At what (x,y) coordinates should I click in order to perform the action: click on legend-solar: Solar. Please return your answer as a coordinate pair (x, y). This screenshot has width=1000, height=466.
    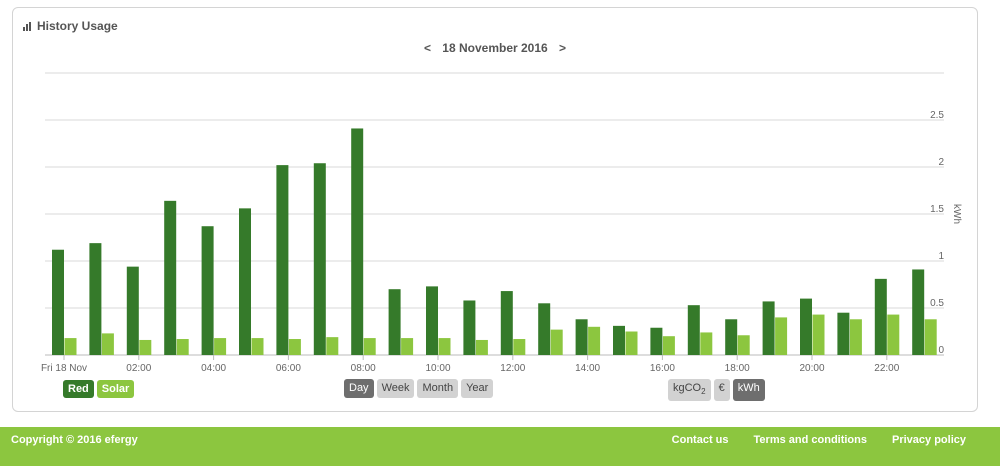
    Looking at the image, I should click on (115, 389).